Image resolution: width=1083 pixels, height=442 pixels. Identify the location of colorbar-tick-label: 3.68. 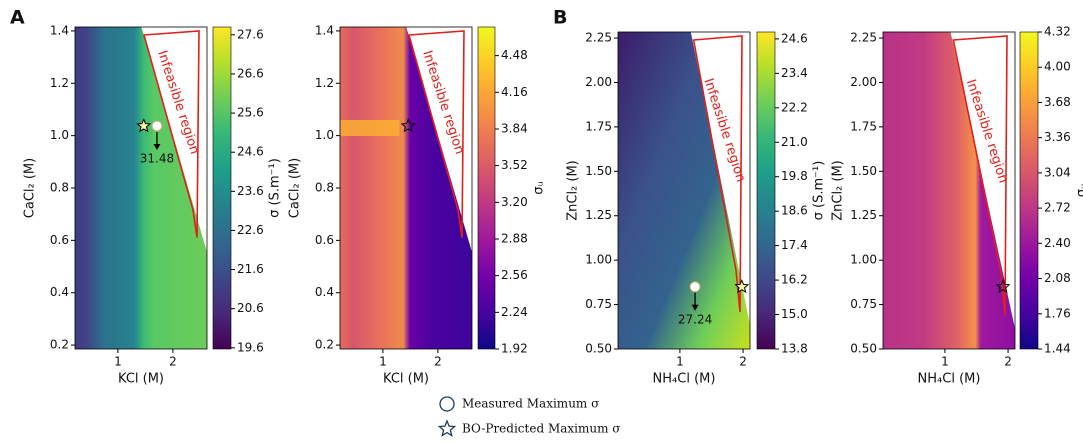
(1057, 102).